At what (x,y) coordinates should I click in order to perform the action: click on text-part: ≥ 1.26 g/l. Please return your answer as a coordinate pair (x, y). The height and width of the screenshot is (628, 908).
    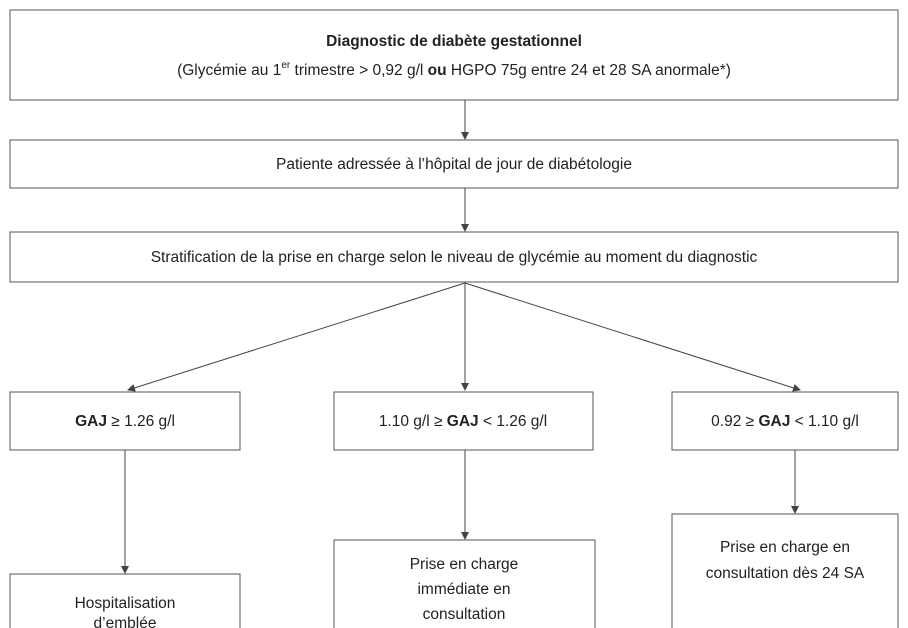
    Looking at the image, I should click on (141, 421).